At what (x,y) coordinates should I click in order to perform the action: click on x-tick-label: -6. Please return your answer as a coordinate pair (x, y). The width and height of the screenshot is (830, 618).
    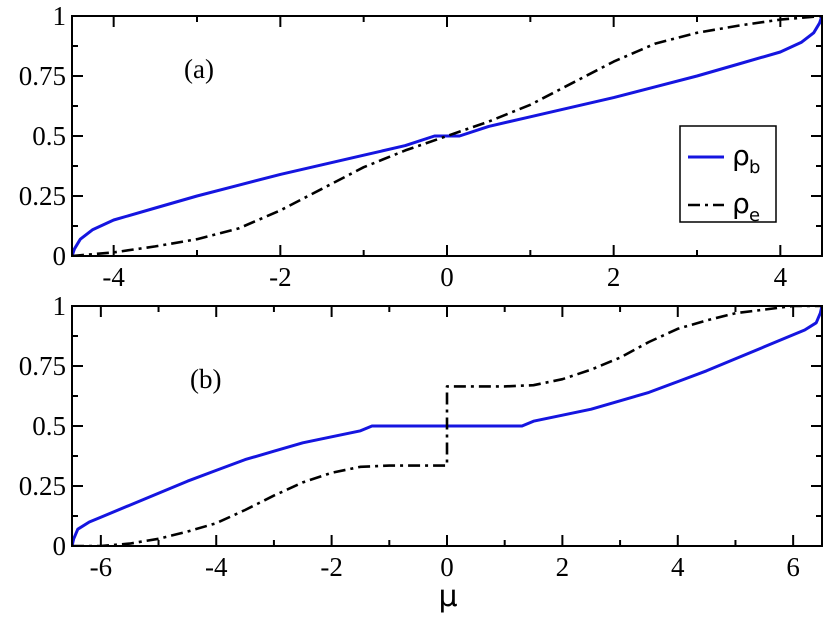
    Looking at the image, I should click on (101, 567).